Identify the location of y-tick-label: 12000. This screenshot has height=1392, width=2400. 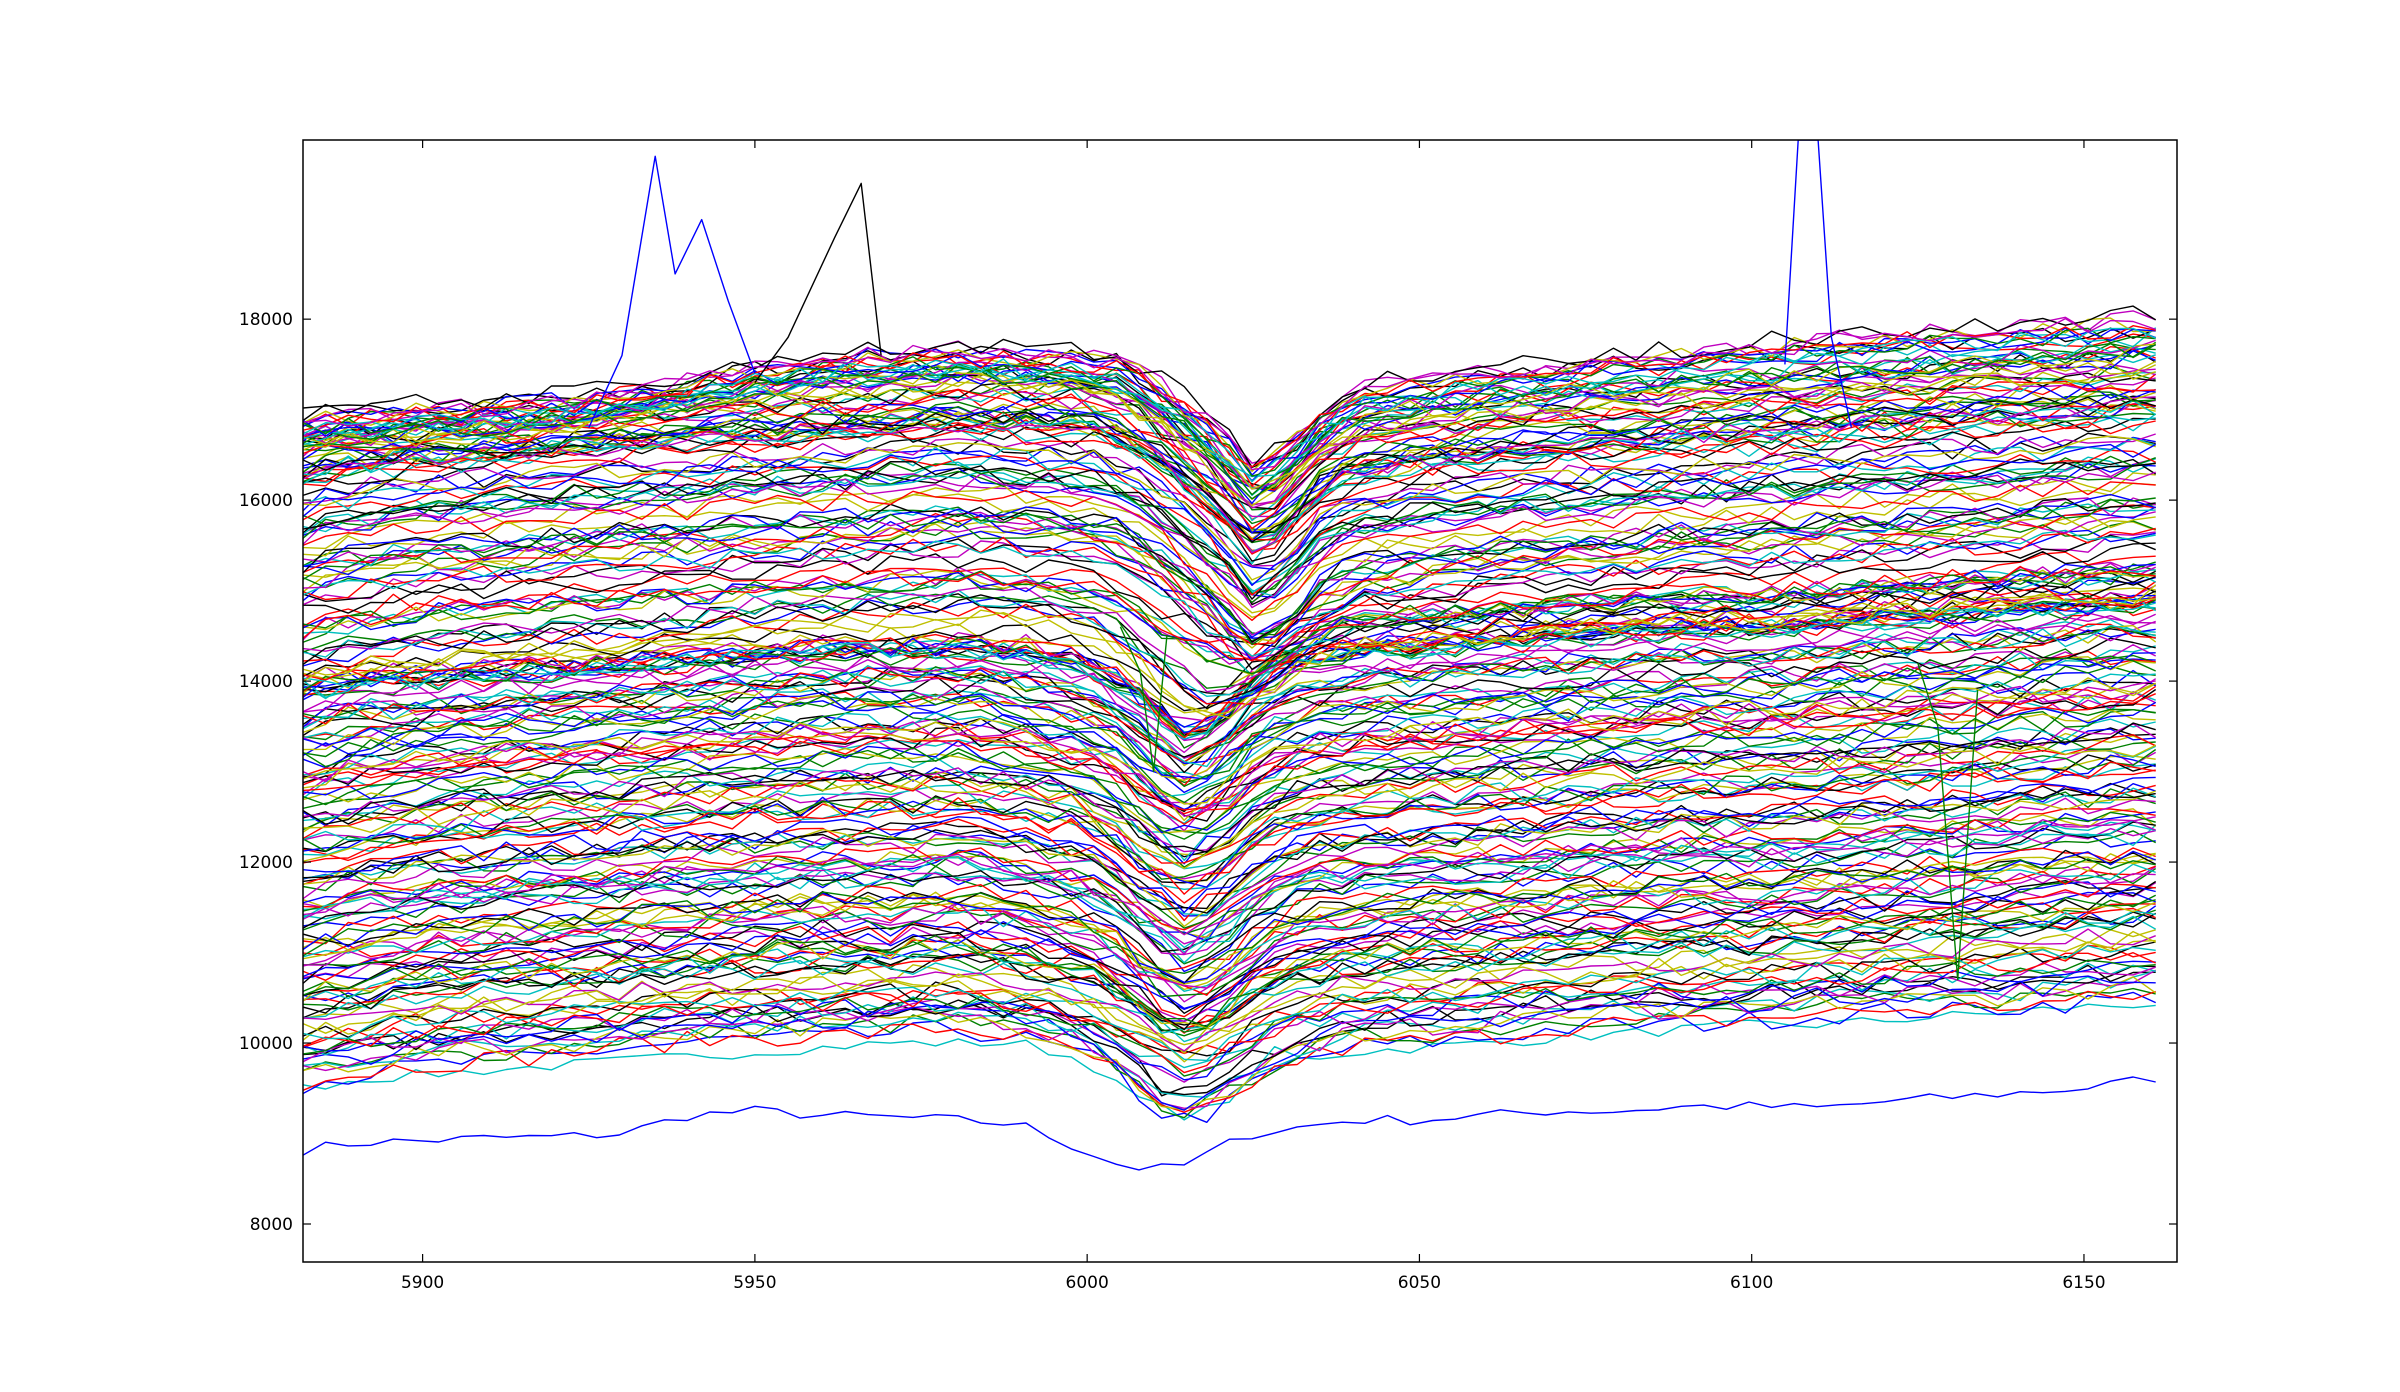
(266, 863).